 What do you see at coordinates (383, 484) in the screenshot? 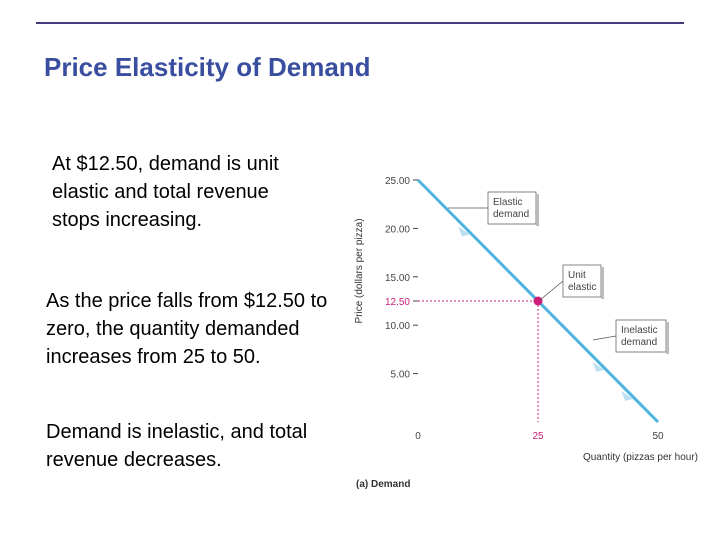
I see `chart-caption: (a) Demand` at bounding box center [383, 484].